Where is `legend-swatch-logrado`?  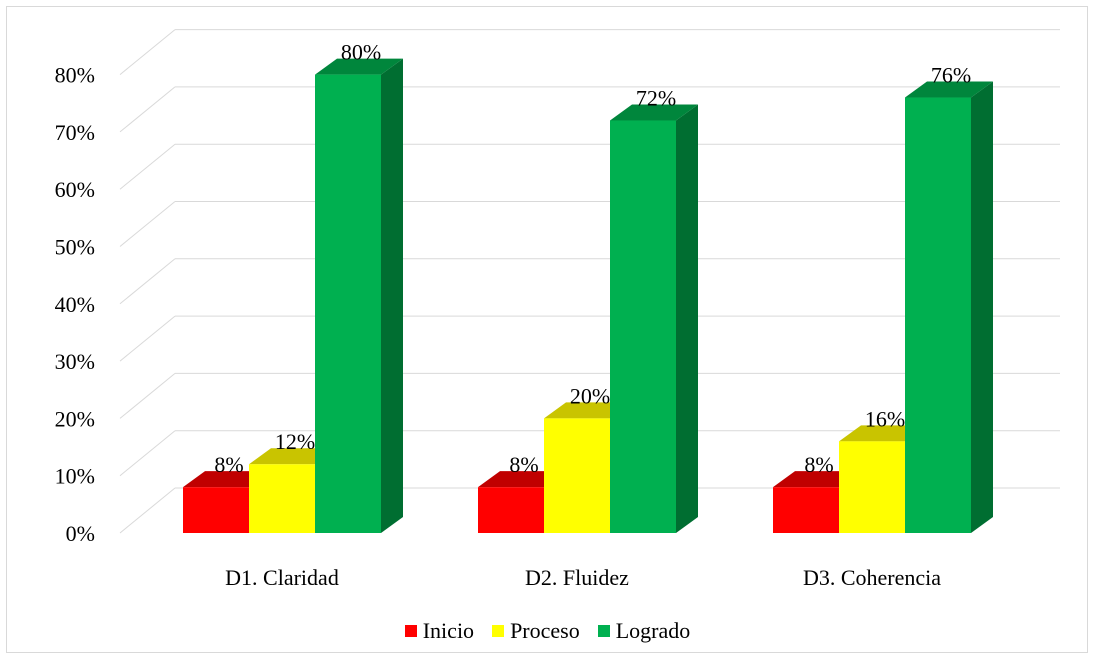
legend-swatch-logrado is located at coordinates (603, 631).